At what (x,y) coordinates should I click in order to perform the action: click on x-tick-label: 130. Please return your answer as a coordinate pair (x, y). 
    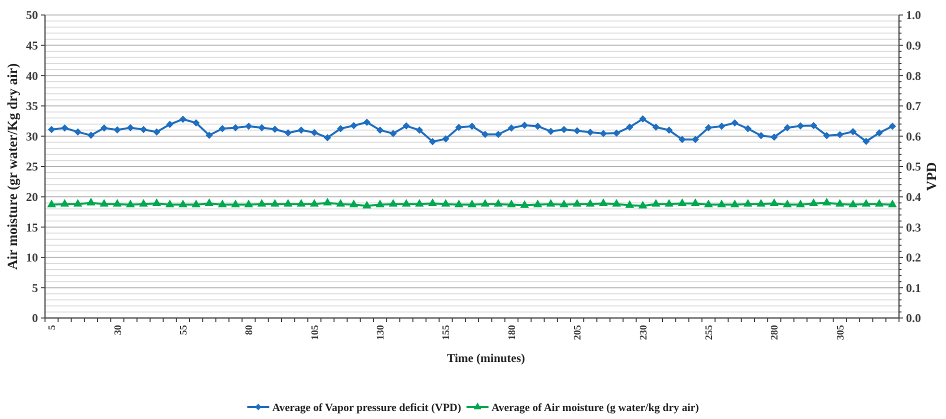
    Looking at the image, I should click on (381, 332).